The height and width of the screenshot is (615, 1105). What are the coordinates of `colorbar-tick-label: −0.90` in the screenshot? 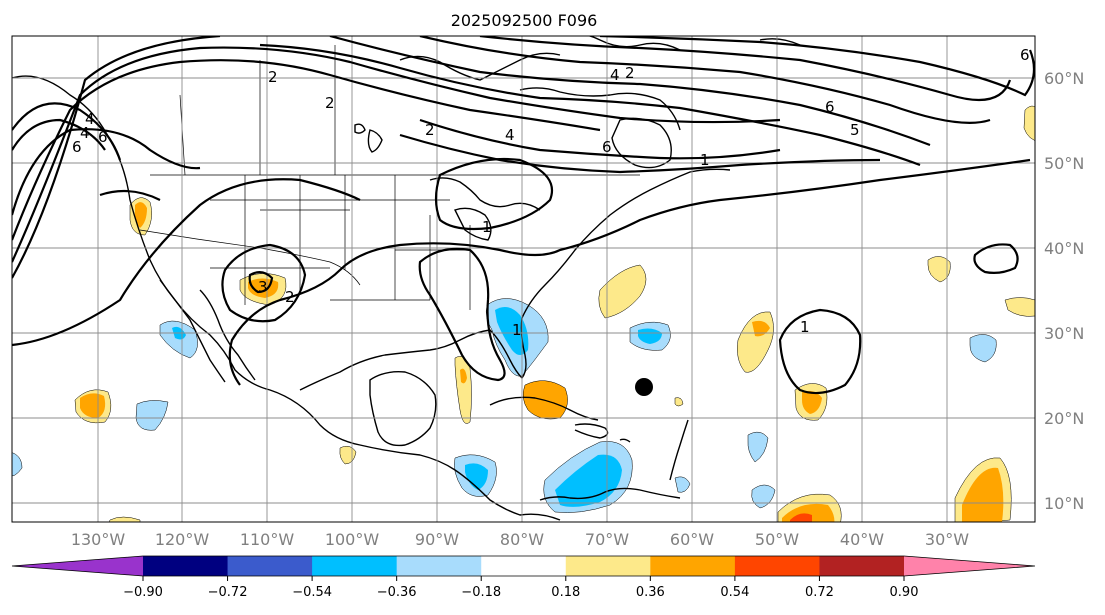 It's located at (143, 592).